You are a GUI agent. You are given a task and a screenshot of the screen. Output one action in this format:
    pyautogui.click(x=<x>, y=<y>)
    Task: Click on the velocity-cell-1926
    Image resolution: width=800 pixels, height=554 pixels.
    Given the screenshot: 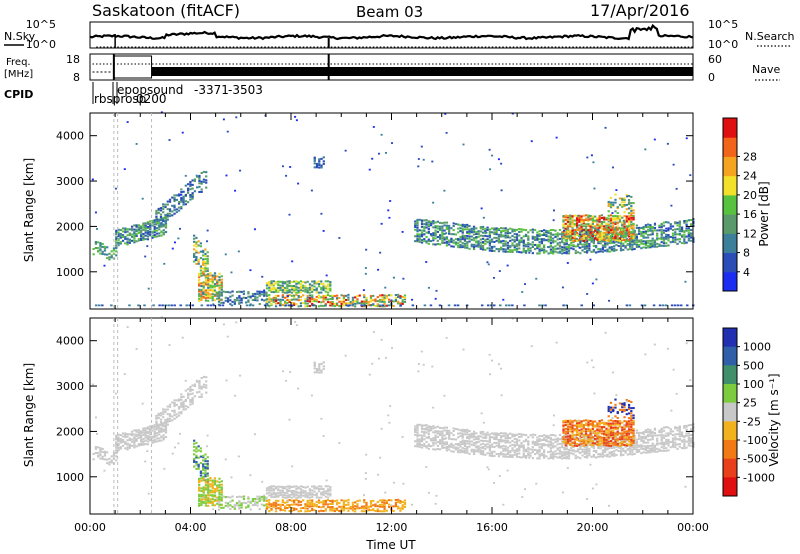 What is the action you would take?
    pyautogui.click(x=657, y=435)
    